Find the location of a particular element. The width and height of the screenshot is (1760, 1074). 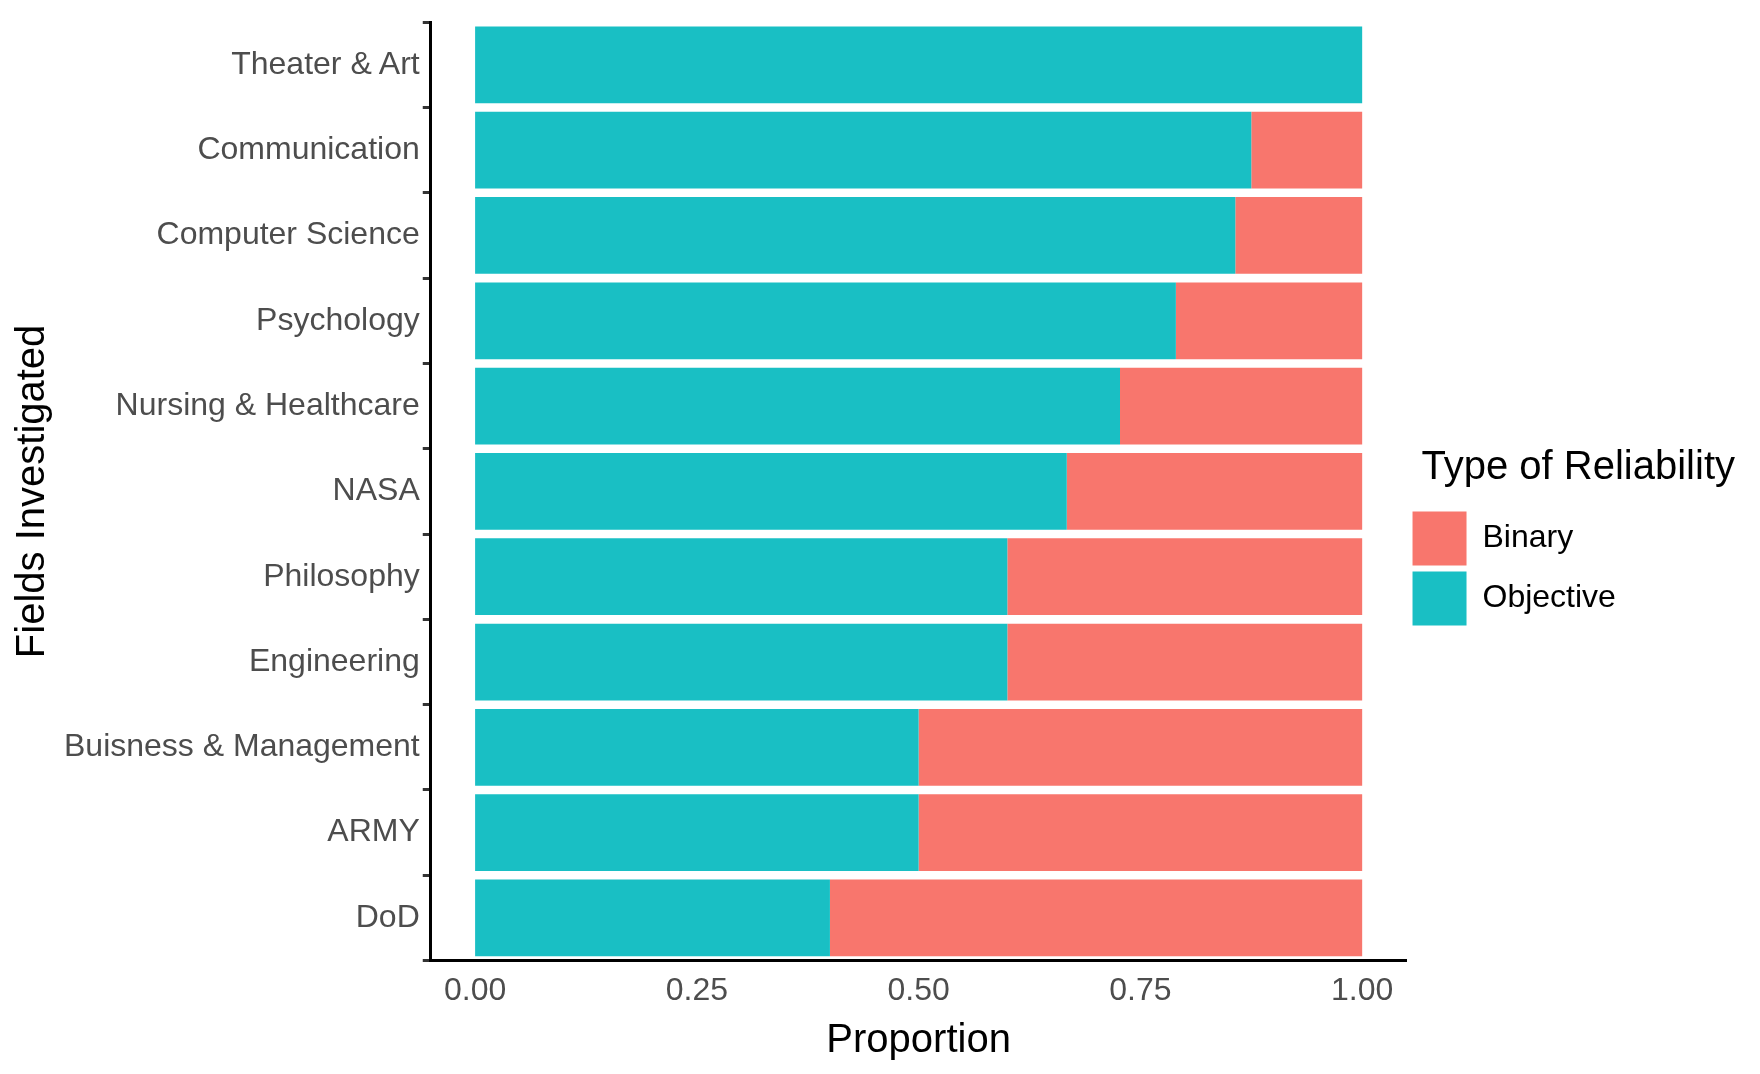

y-tick-label: NASA is located at coordinates (376, 489).